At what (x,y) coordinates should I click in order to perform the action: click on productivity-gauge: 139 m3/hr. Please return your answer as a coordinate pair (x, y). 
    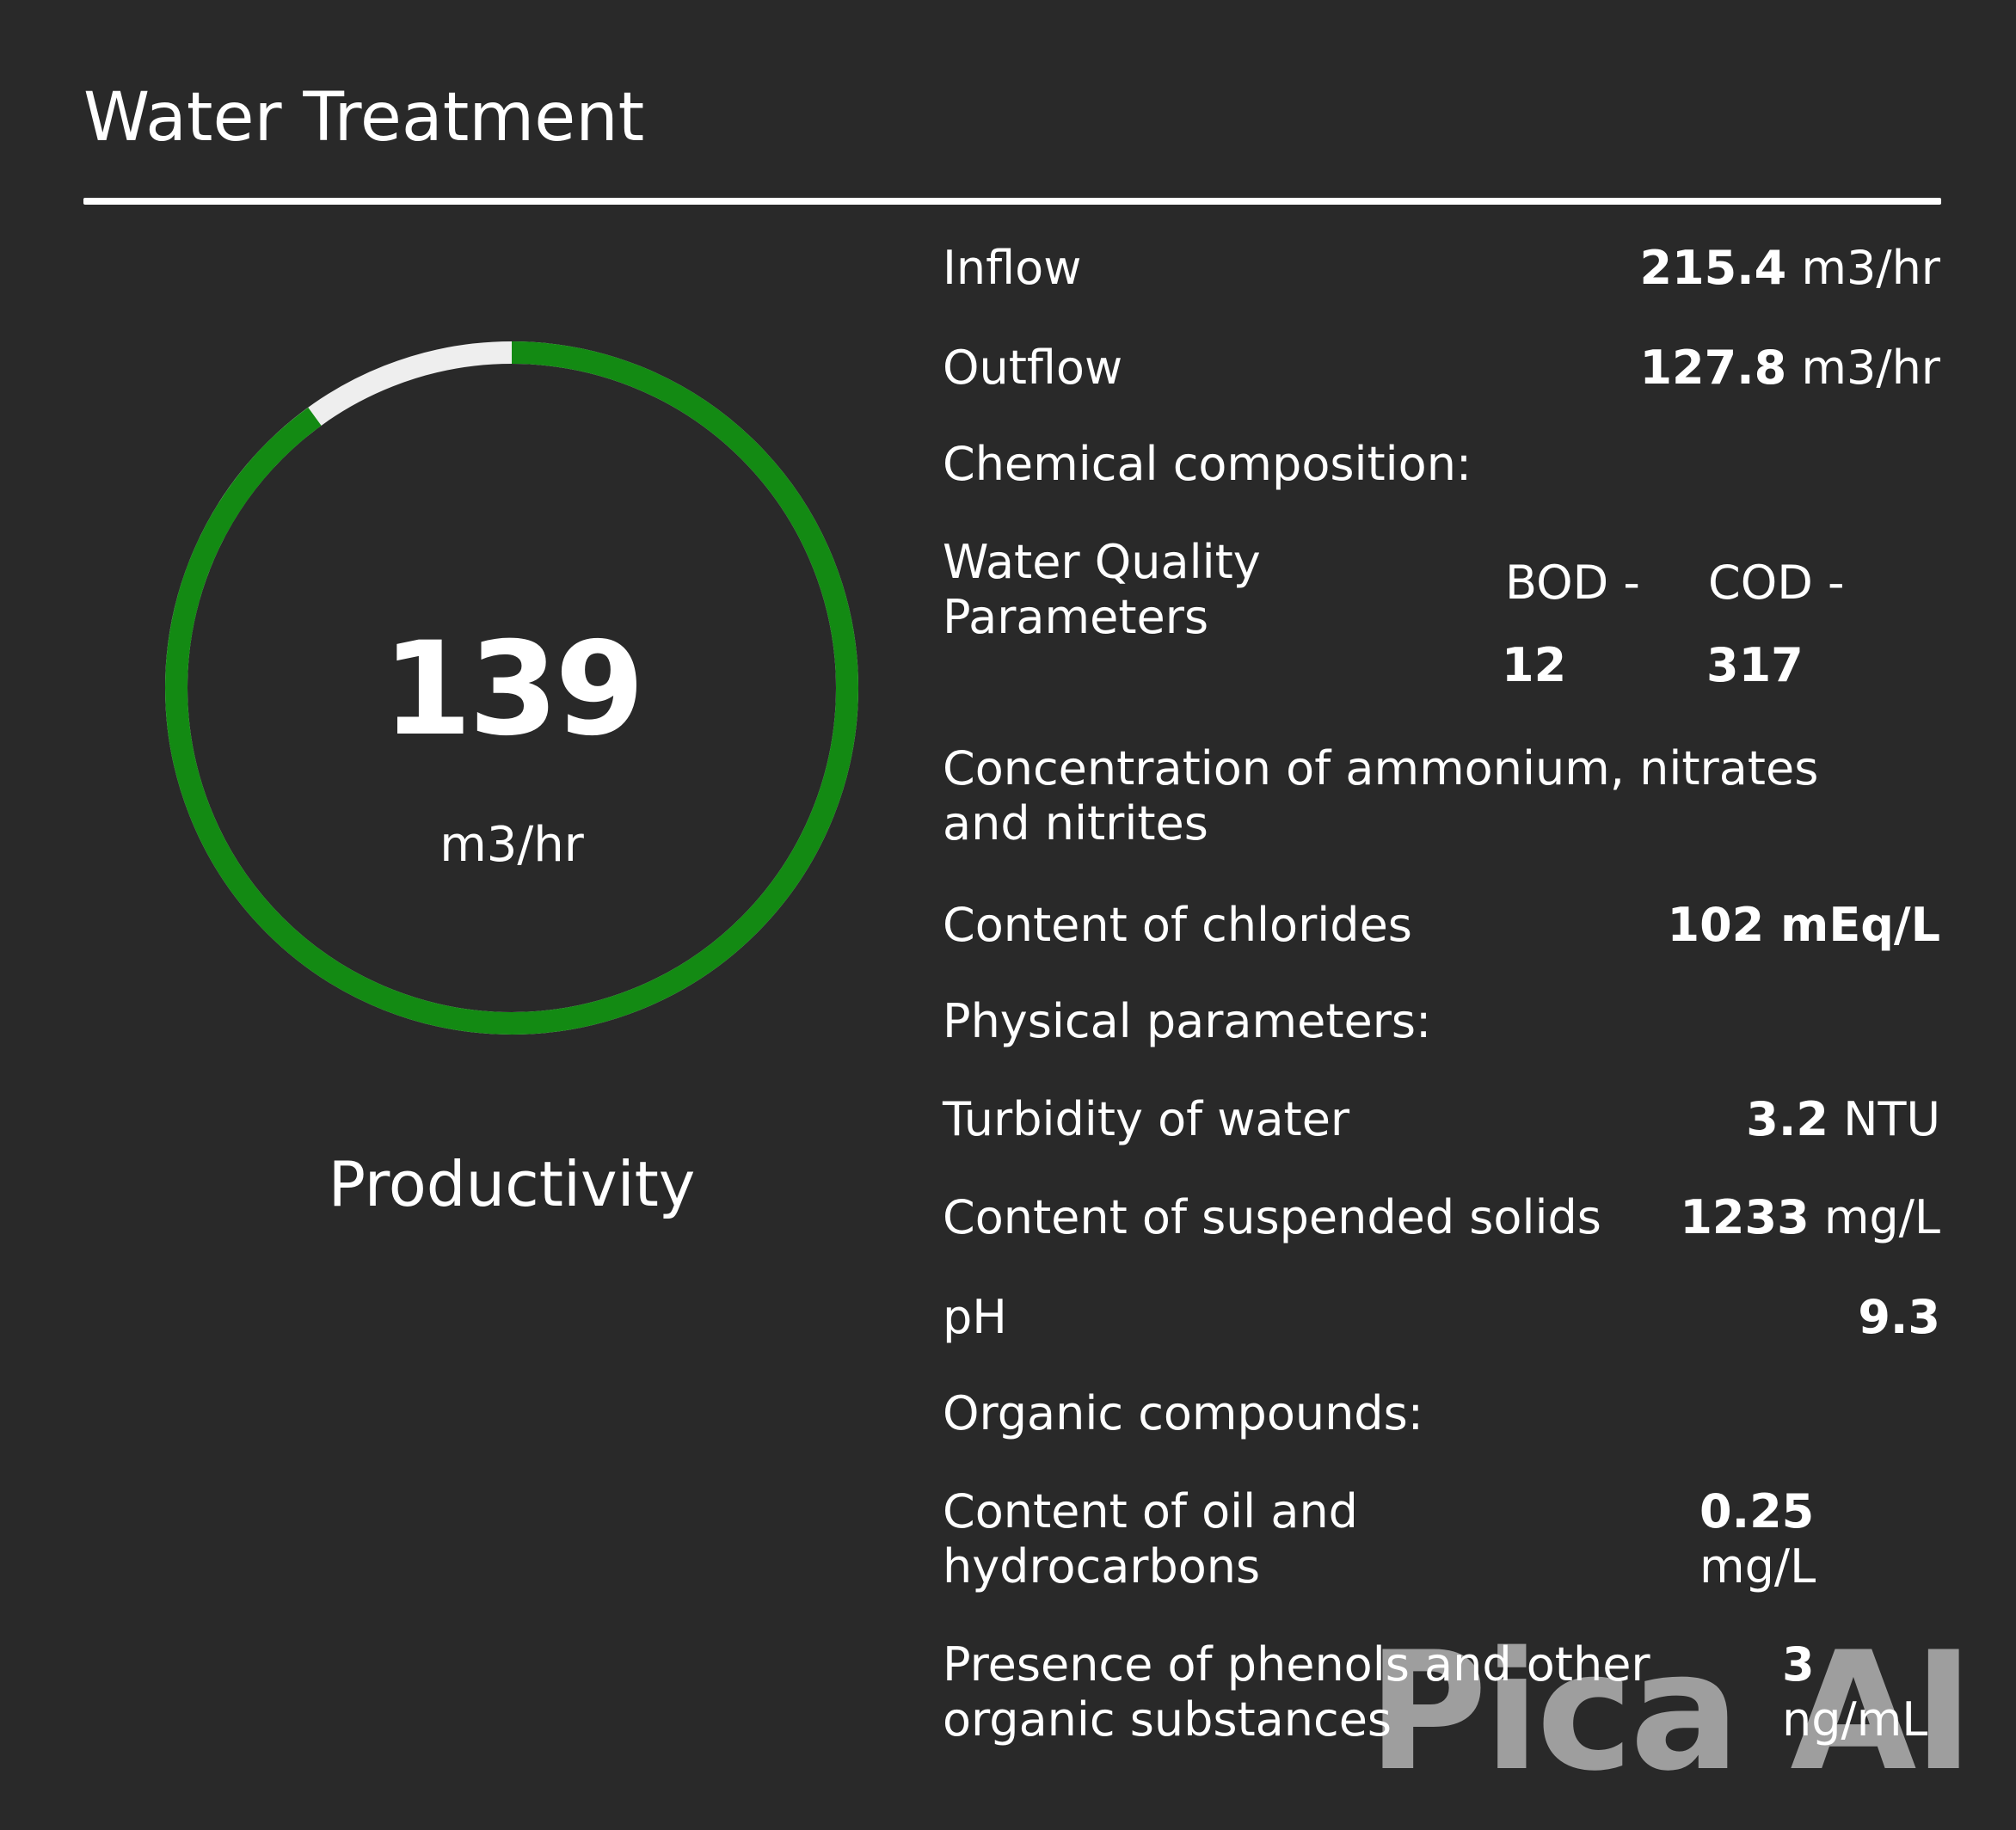
    Looking at the image, I should click on (512, 688).